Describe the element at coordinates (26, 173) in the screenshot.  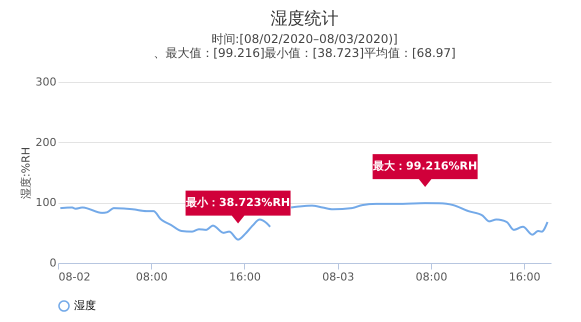
I see `y-axis-title: 湿度:%RH` at that location.